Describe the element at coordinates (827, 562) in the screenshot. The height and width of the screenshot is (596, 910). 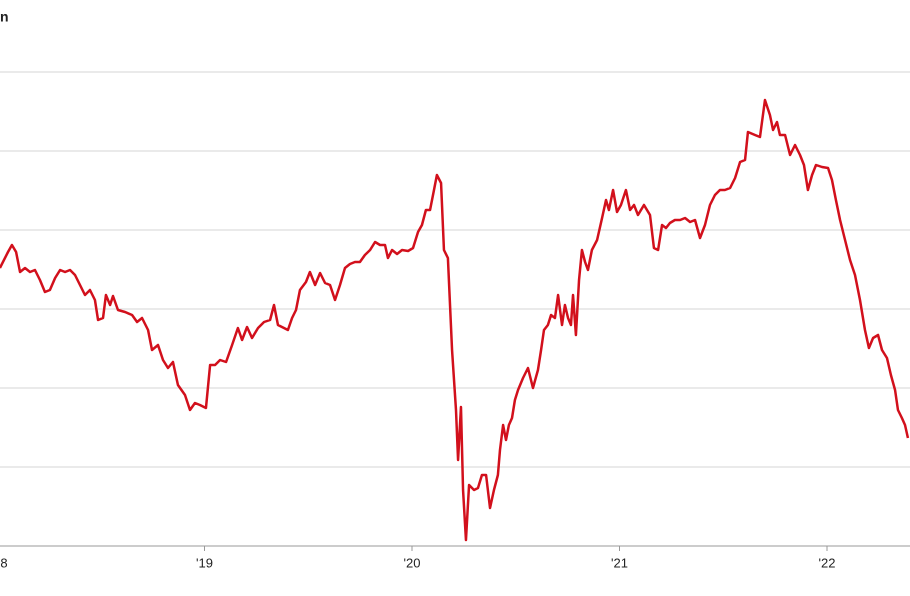
I see `x-tick-label: '22` at that location.